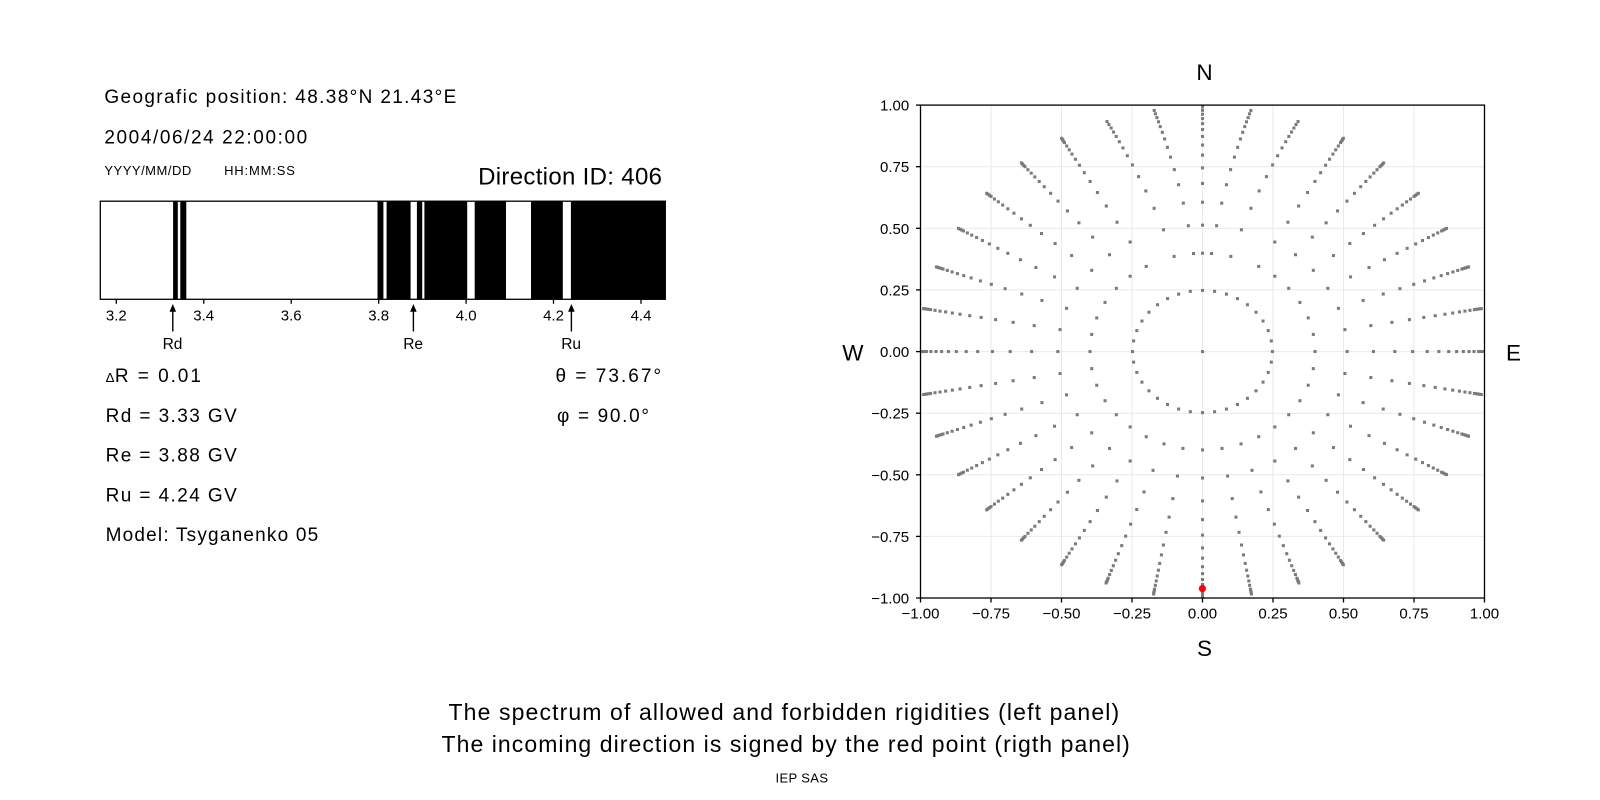 The height and width of the screenshot is (800, 1600). I want to click on svg-text: 4.0, so click(466, 316).